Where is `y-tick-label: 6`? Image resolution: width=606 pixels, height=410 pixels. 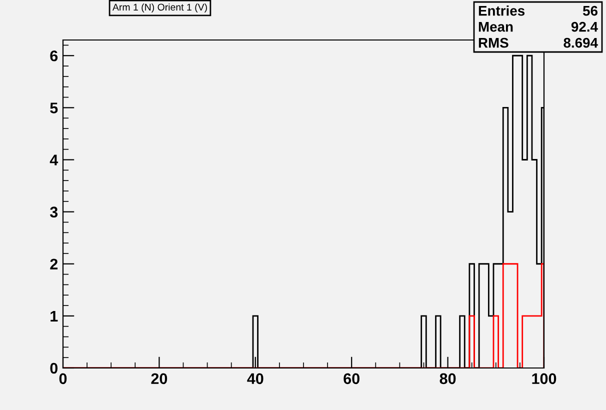 y-tick-label: 6 is located at coordinates (54, 56).